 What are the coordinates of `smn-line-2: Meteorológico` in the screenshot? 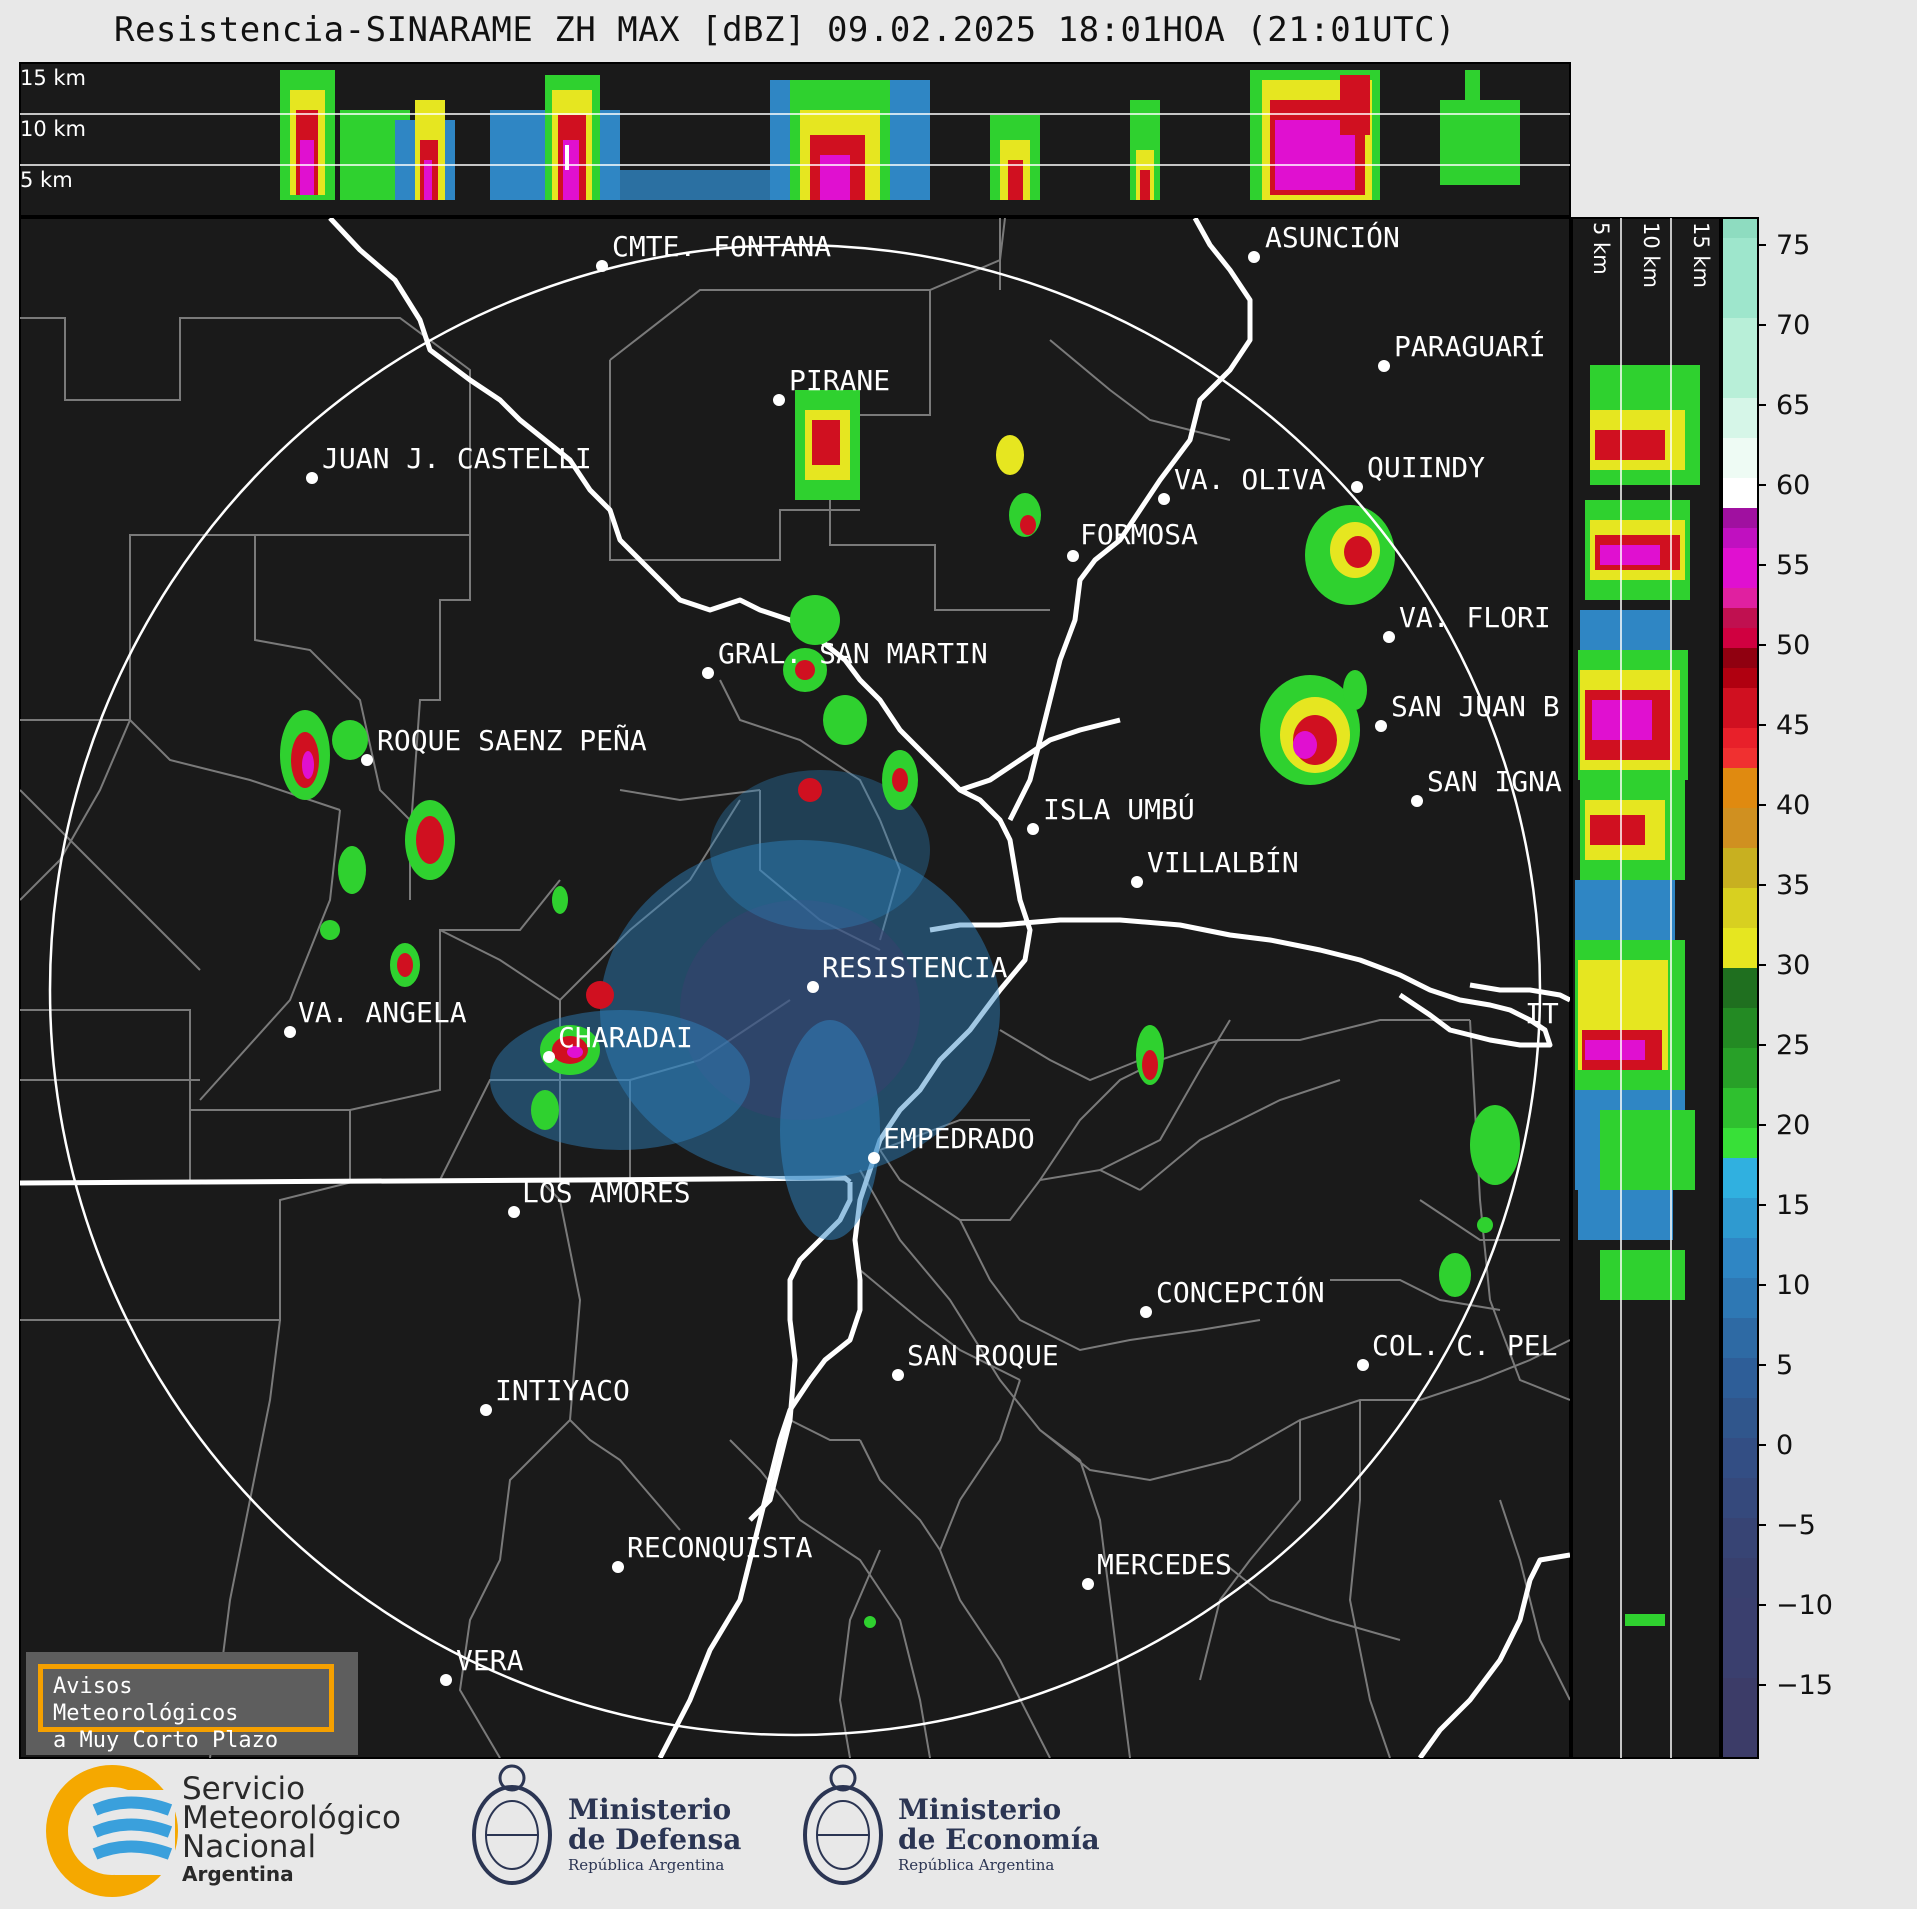 It's located at (291, 1818).